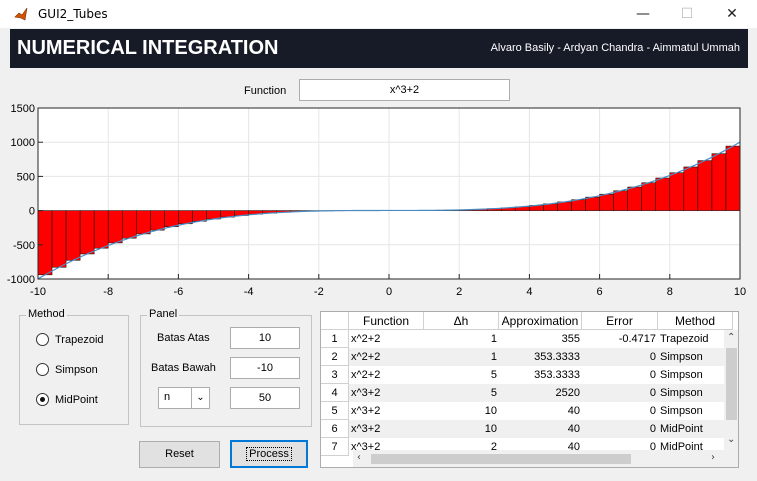 This screenshot has height=481, width=757. What do you see at coordinates (643, 14) in the screenshot?
I see `minimize-button: —` at bounding box center [643, 14].